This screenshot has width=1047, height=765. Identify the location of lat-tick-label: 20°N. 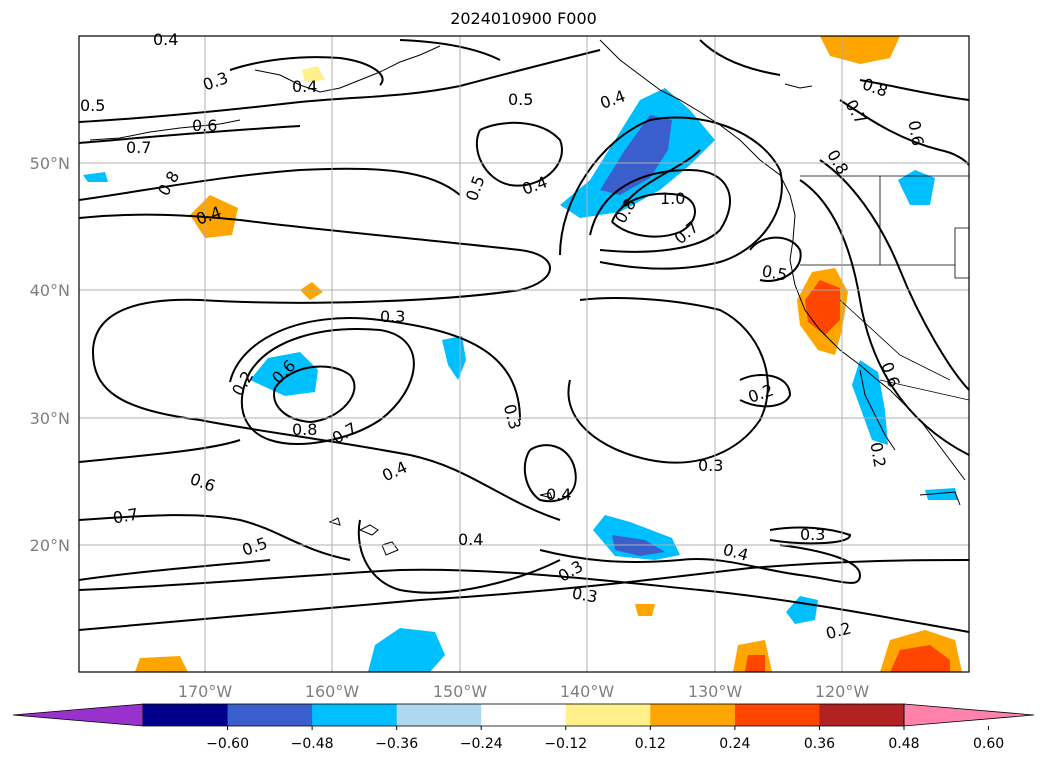
(50, 545).